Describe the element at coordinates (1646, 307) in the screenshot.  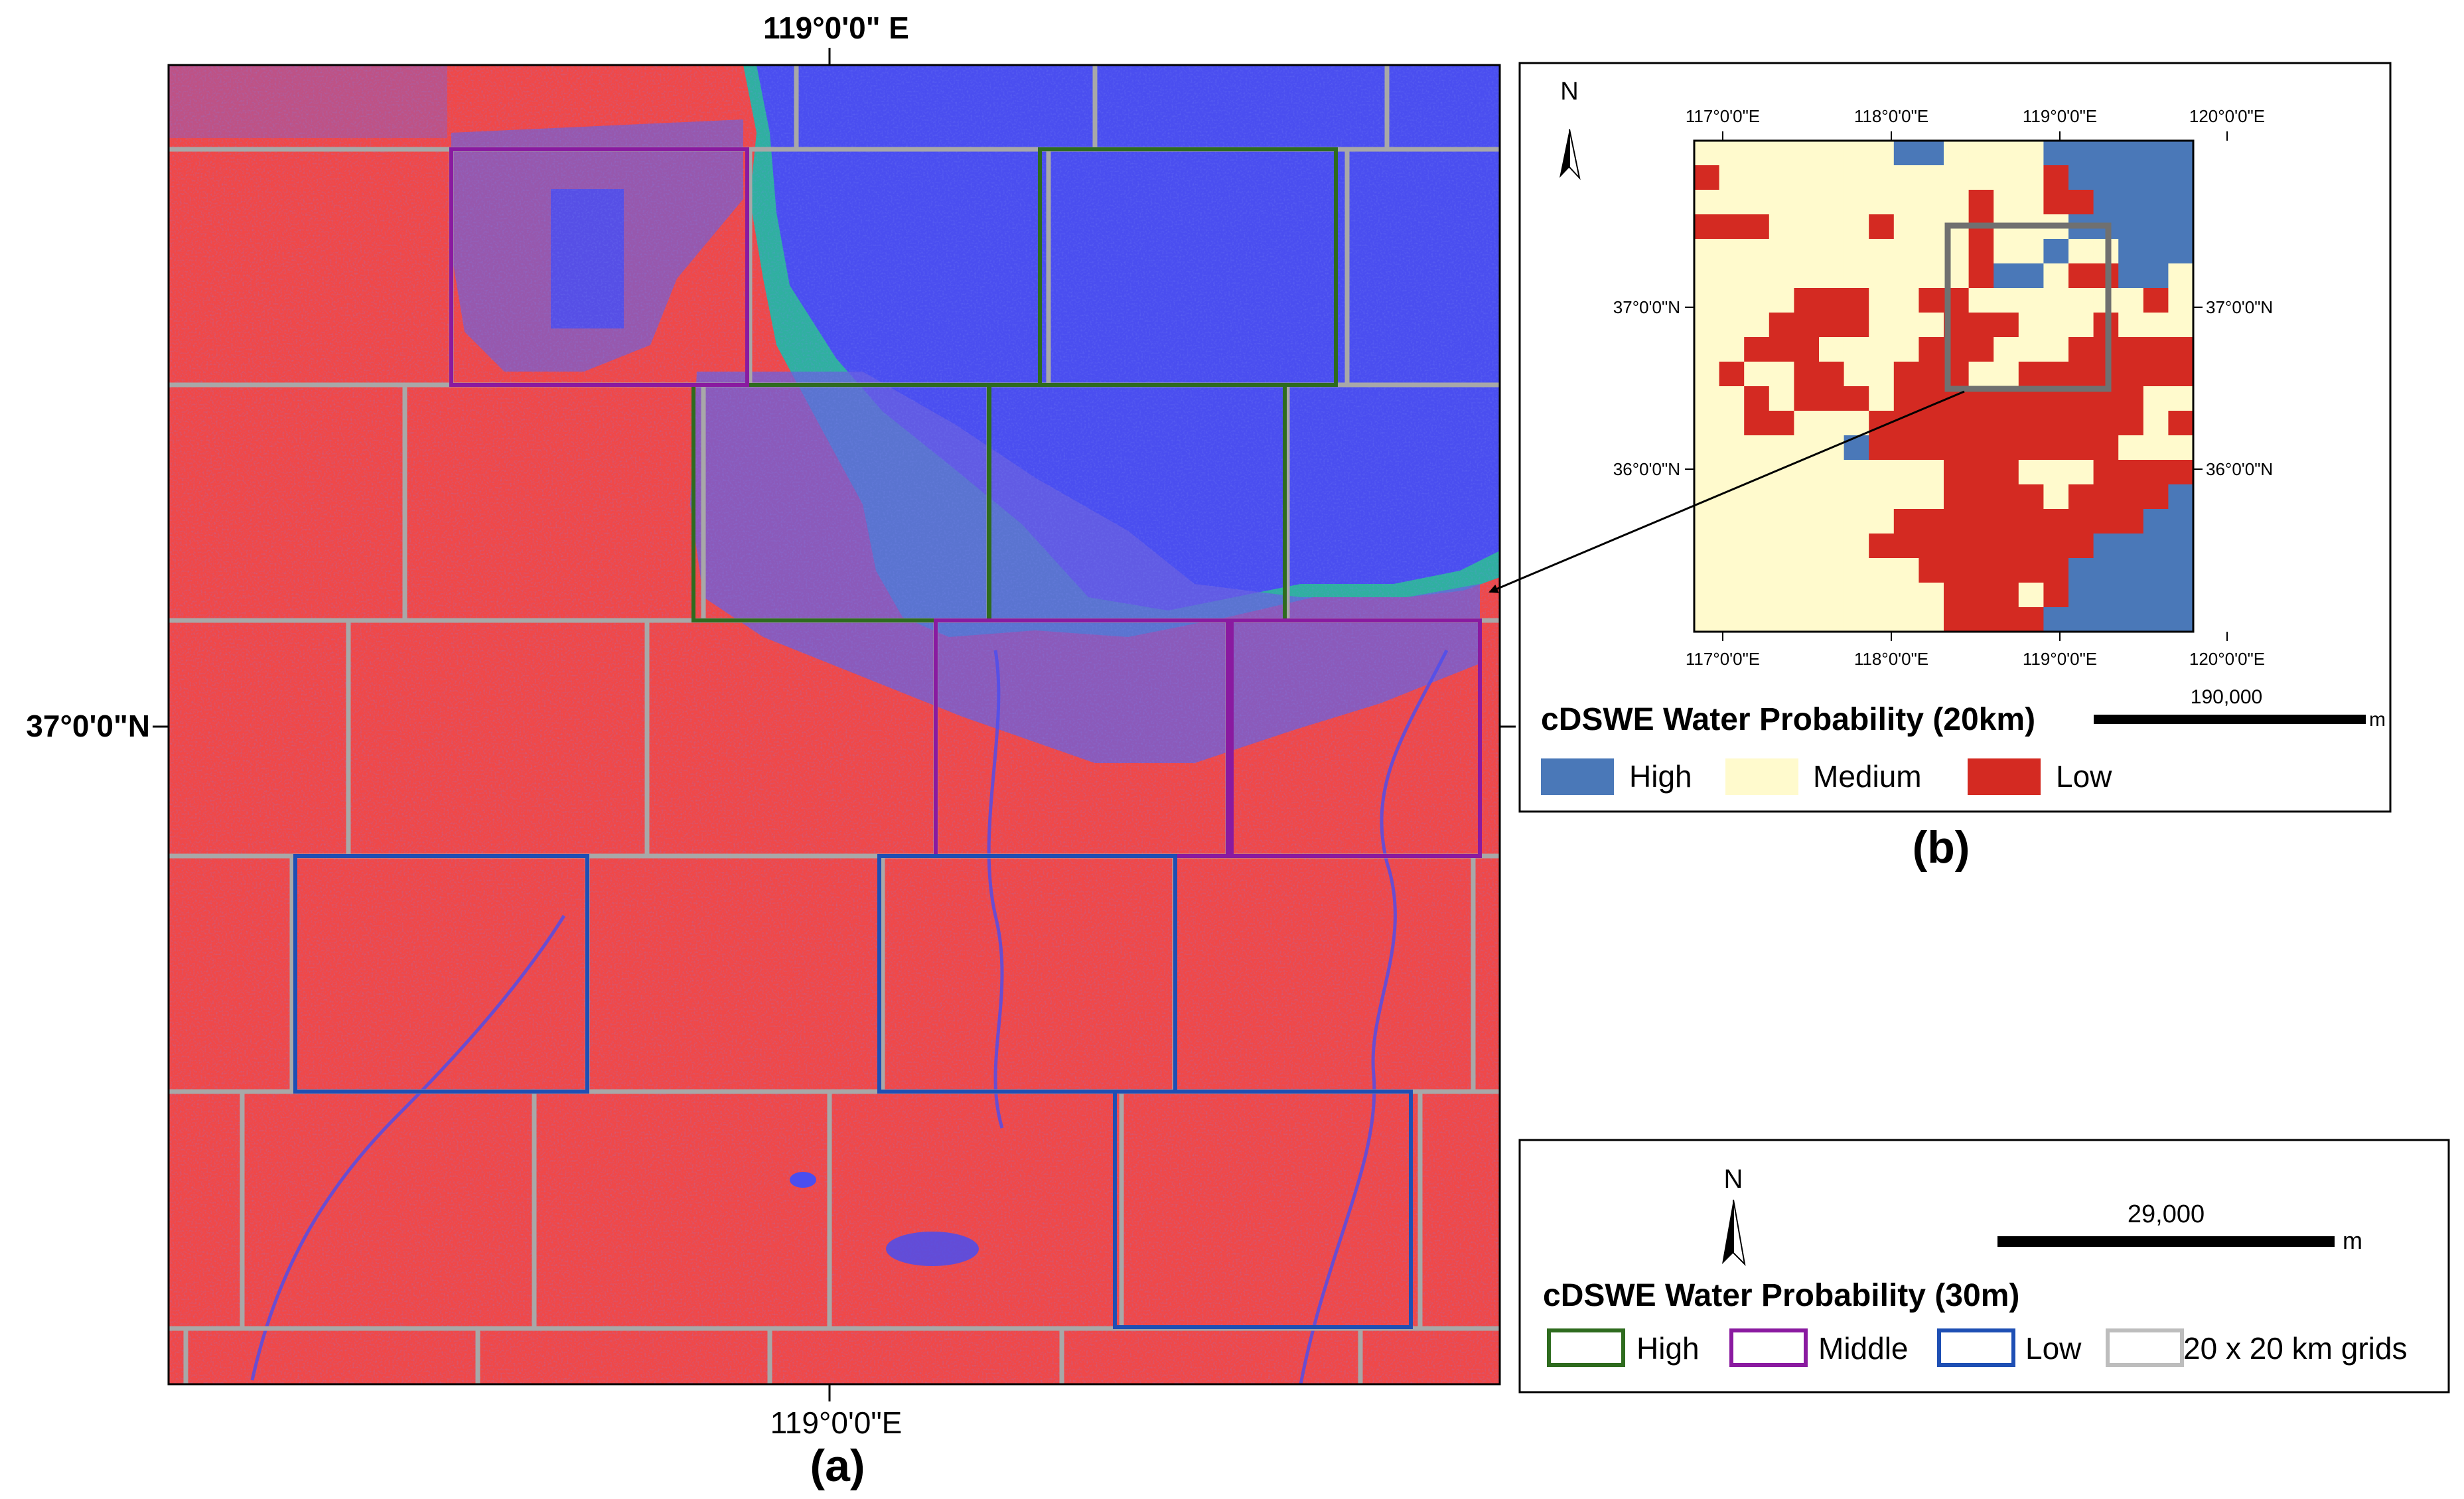
I see `tick-label: 37°0'0"N` at that location.